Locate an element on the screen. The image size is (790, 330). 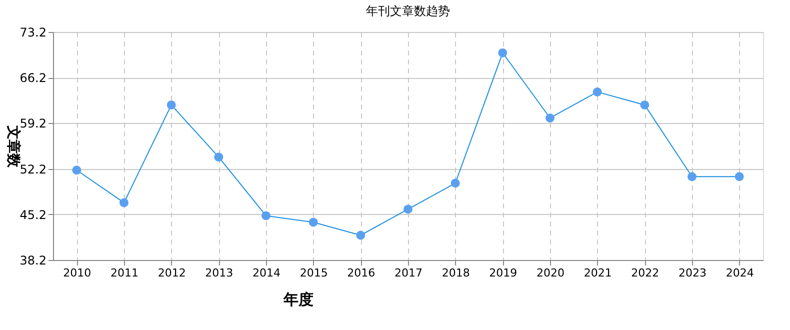
x-axis-title: 年度 is located at coordinates (298, 299).